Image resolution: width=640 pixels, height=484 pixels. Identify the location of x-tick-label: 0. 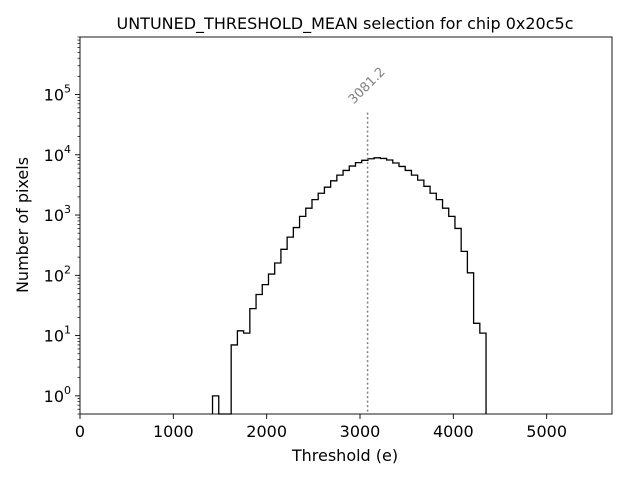
(80, 431).